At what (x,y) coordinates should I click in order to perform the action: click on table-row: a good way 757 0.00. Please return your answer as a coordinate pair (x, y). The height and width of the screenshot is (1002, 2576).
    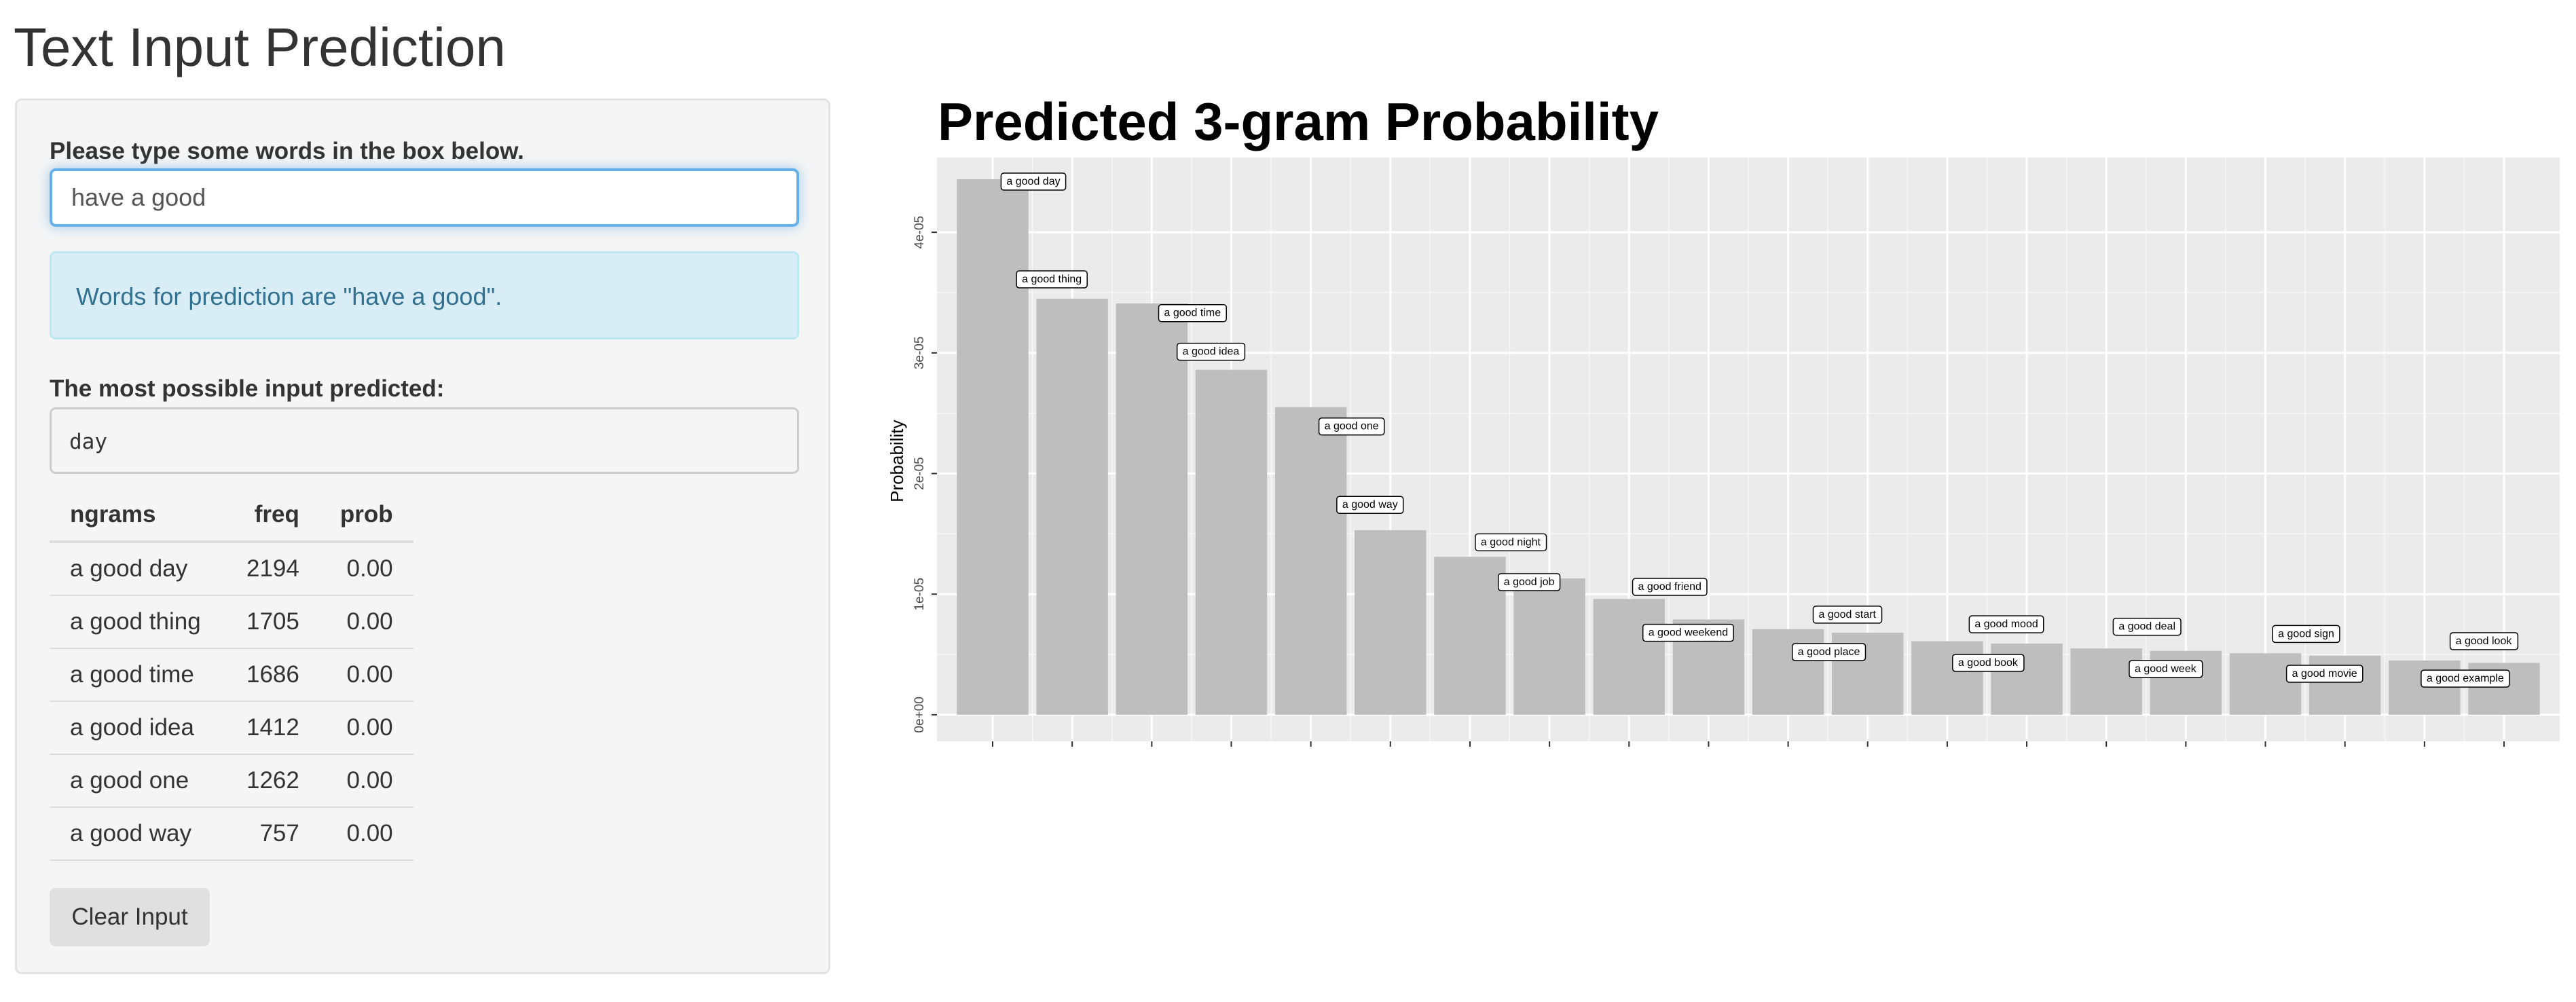
    Looking at the image, I should click on (231, 834).